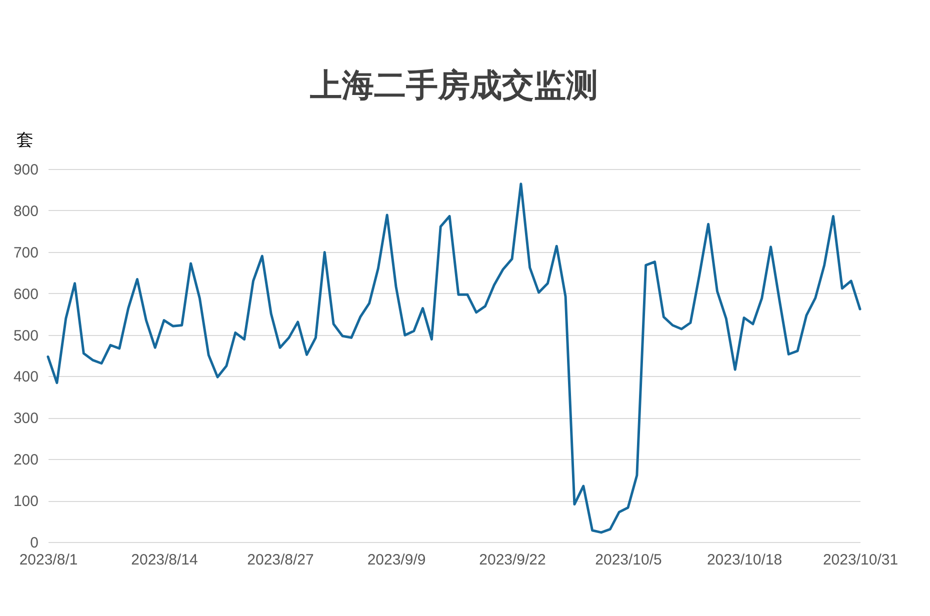  What do you see at coordinates (280, 560) in the screenshot?
I see `x-tick-label: 2023/8/27` at bounding box center [280, 560].